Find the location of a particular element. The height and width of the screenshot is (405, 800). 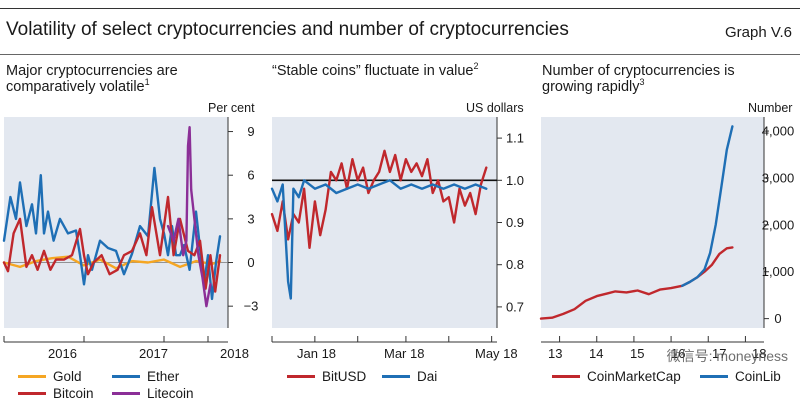

legend-litecoin-label: Litecoin is located at coordinates (170, 393).